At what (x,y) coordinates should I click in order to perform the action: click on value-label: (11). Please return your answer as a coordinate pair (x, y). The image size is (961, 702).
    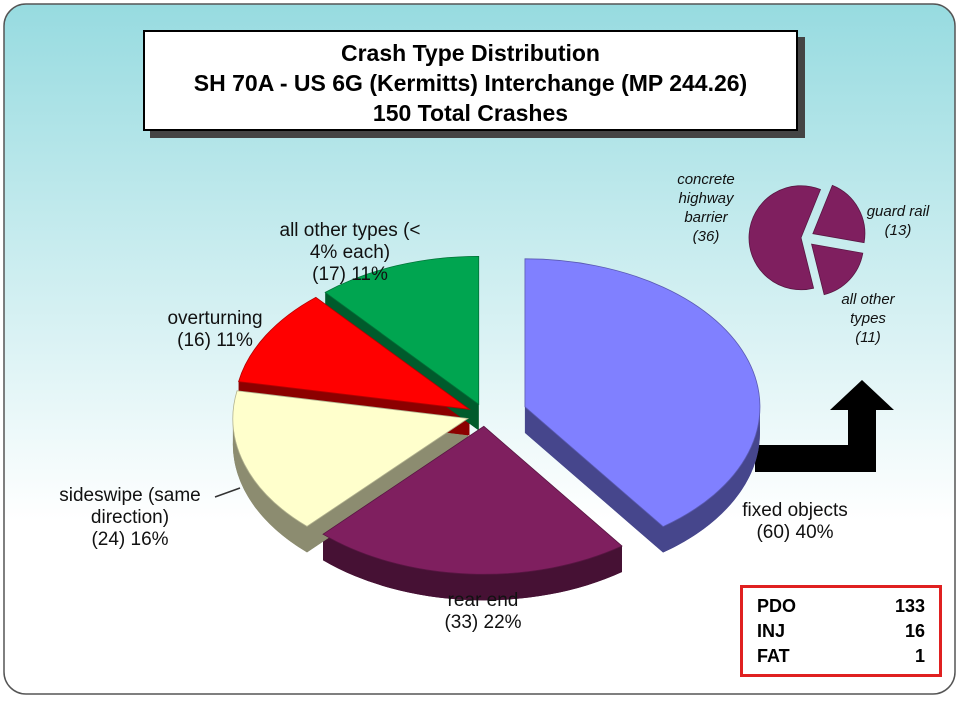
    Looking at the image, I should click on (868, 337).